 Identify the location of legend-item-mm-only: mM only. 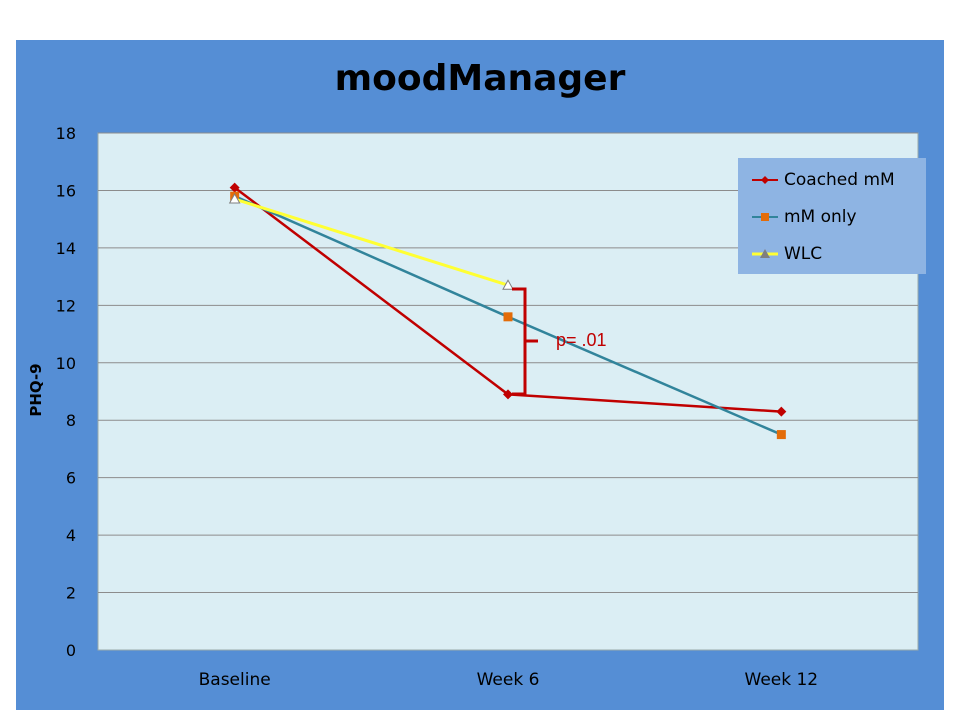
(804, 217).